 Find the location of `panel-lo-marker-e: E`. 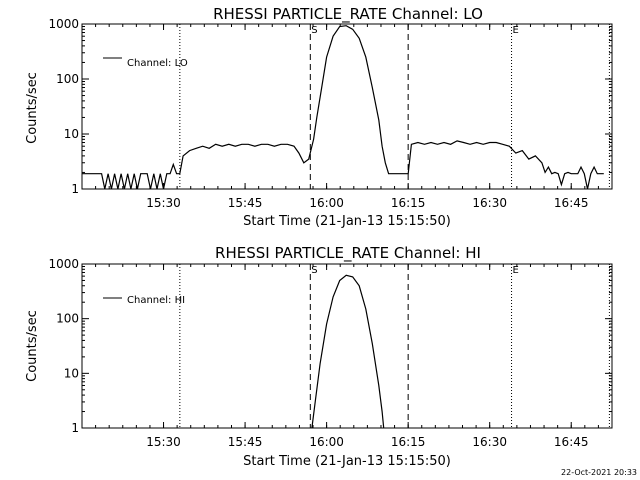

panel-lo-marker-e: E is located at coordinates (516, 30).